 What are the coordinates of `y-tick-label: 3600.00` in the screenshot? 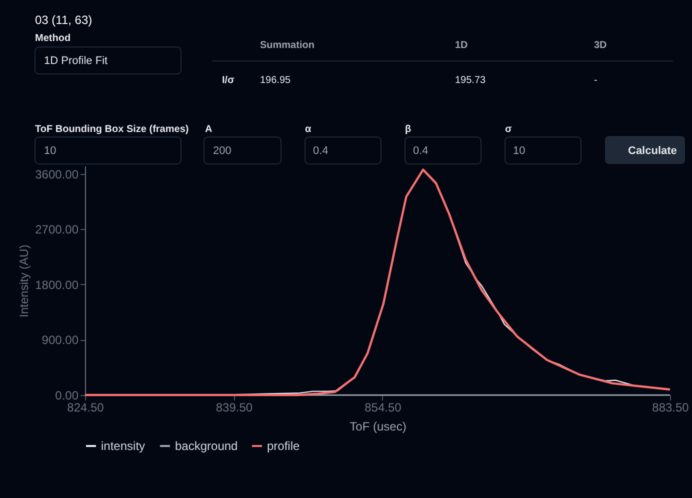 It's located at (57, 174).